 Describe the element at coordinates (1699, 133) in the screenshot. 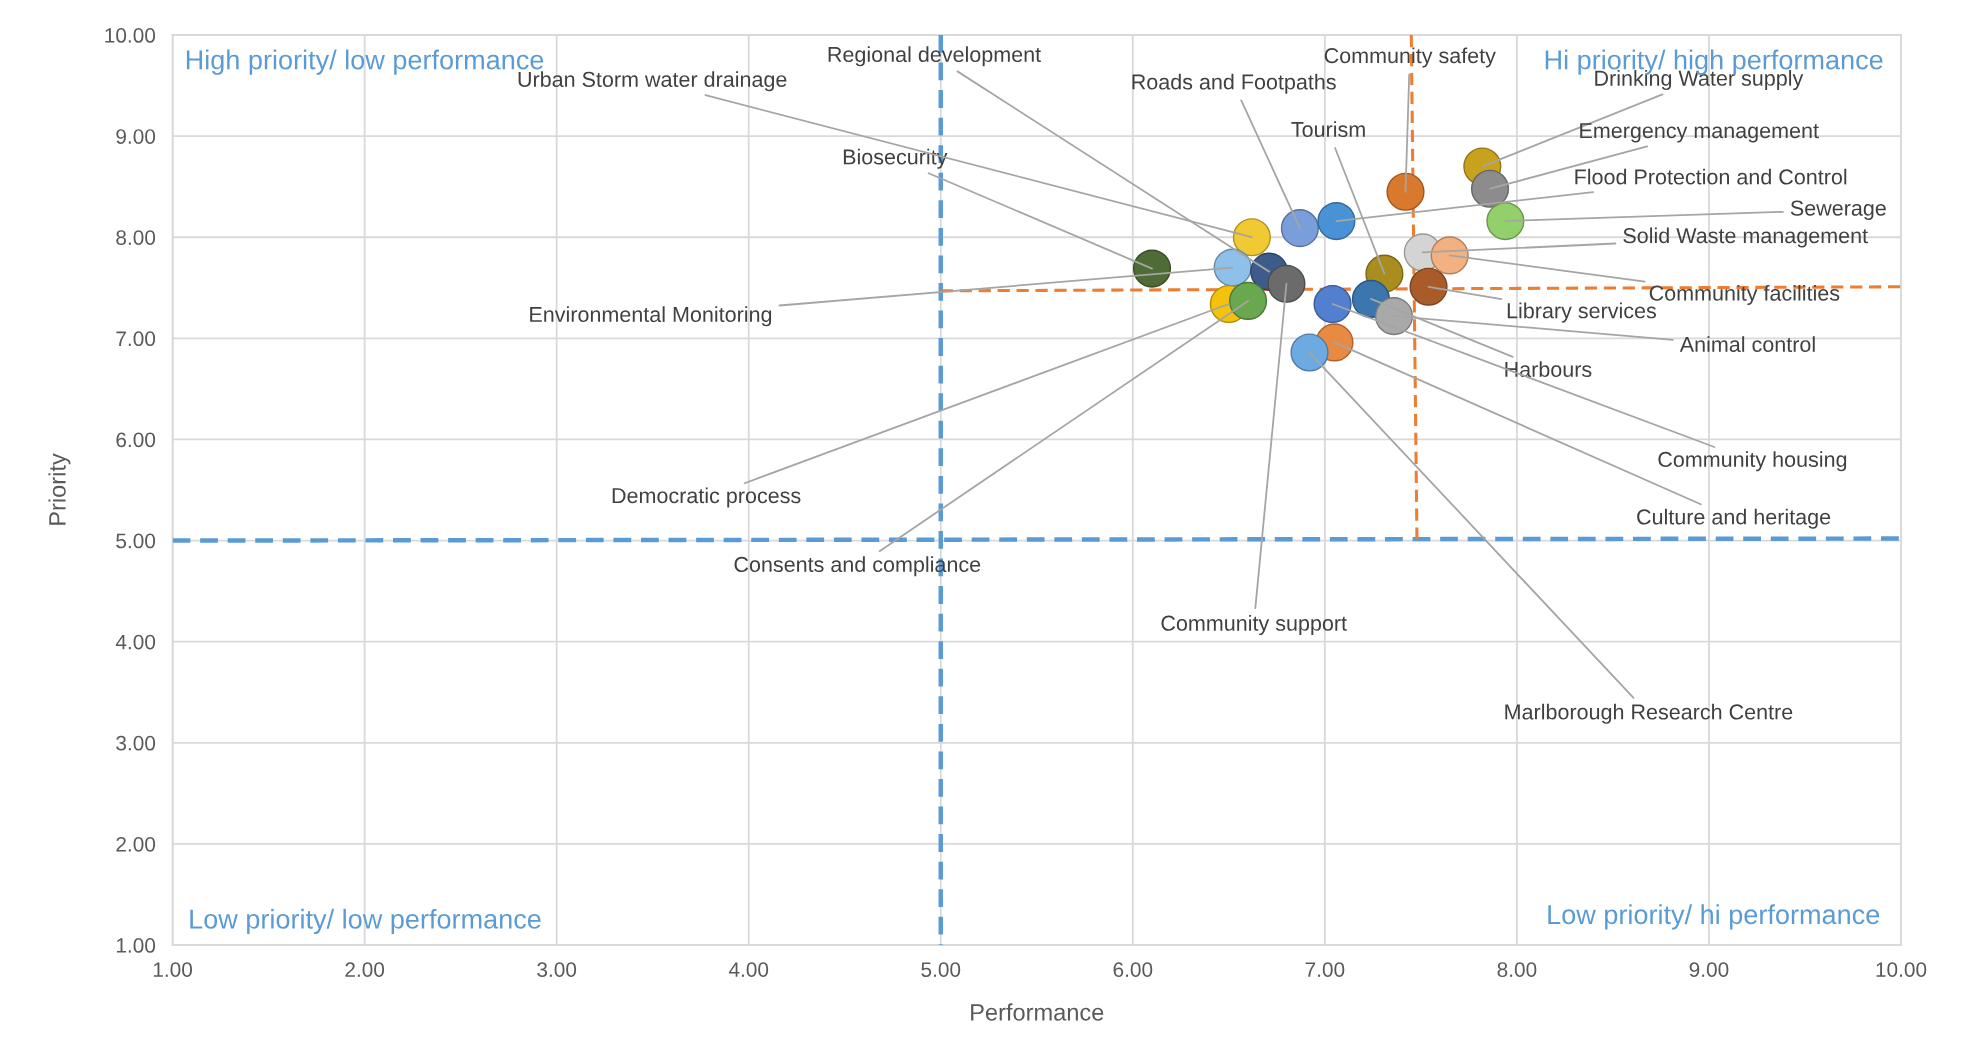

I see `annotation: Emergency management` at that location.